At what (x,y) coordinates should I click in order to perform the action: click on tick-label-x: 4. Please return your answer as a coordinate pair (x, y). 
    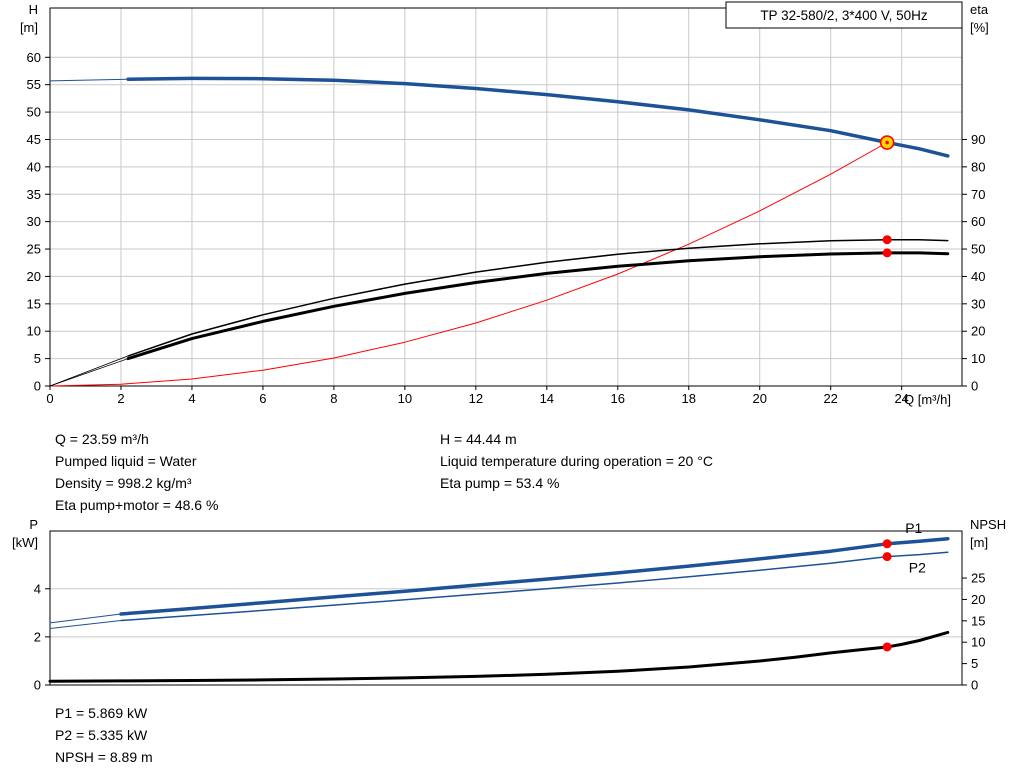
    Looking at the image, I should click on (191, 398).